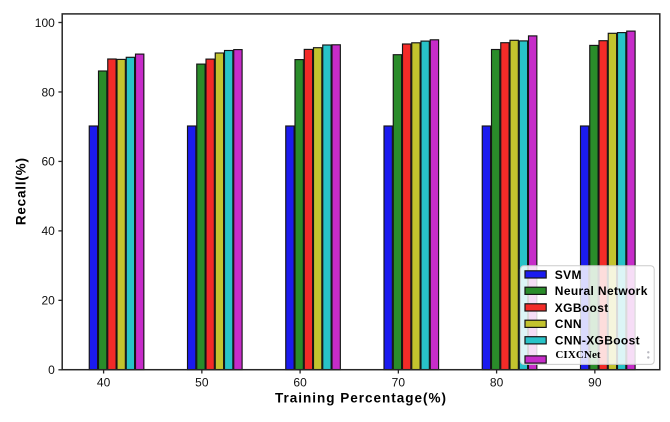  Describe the element at coordinates (45, 23) in the screenshot. I see `svg-text: 100` at that location.